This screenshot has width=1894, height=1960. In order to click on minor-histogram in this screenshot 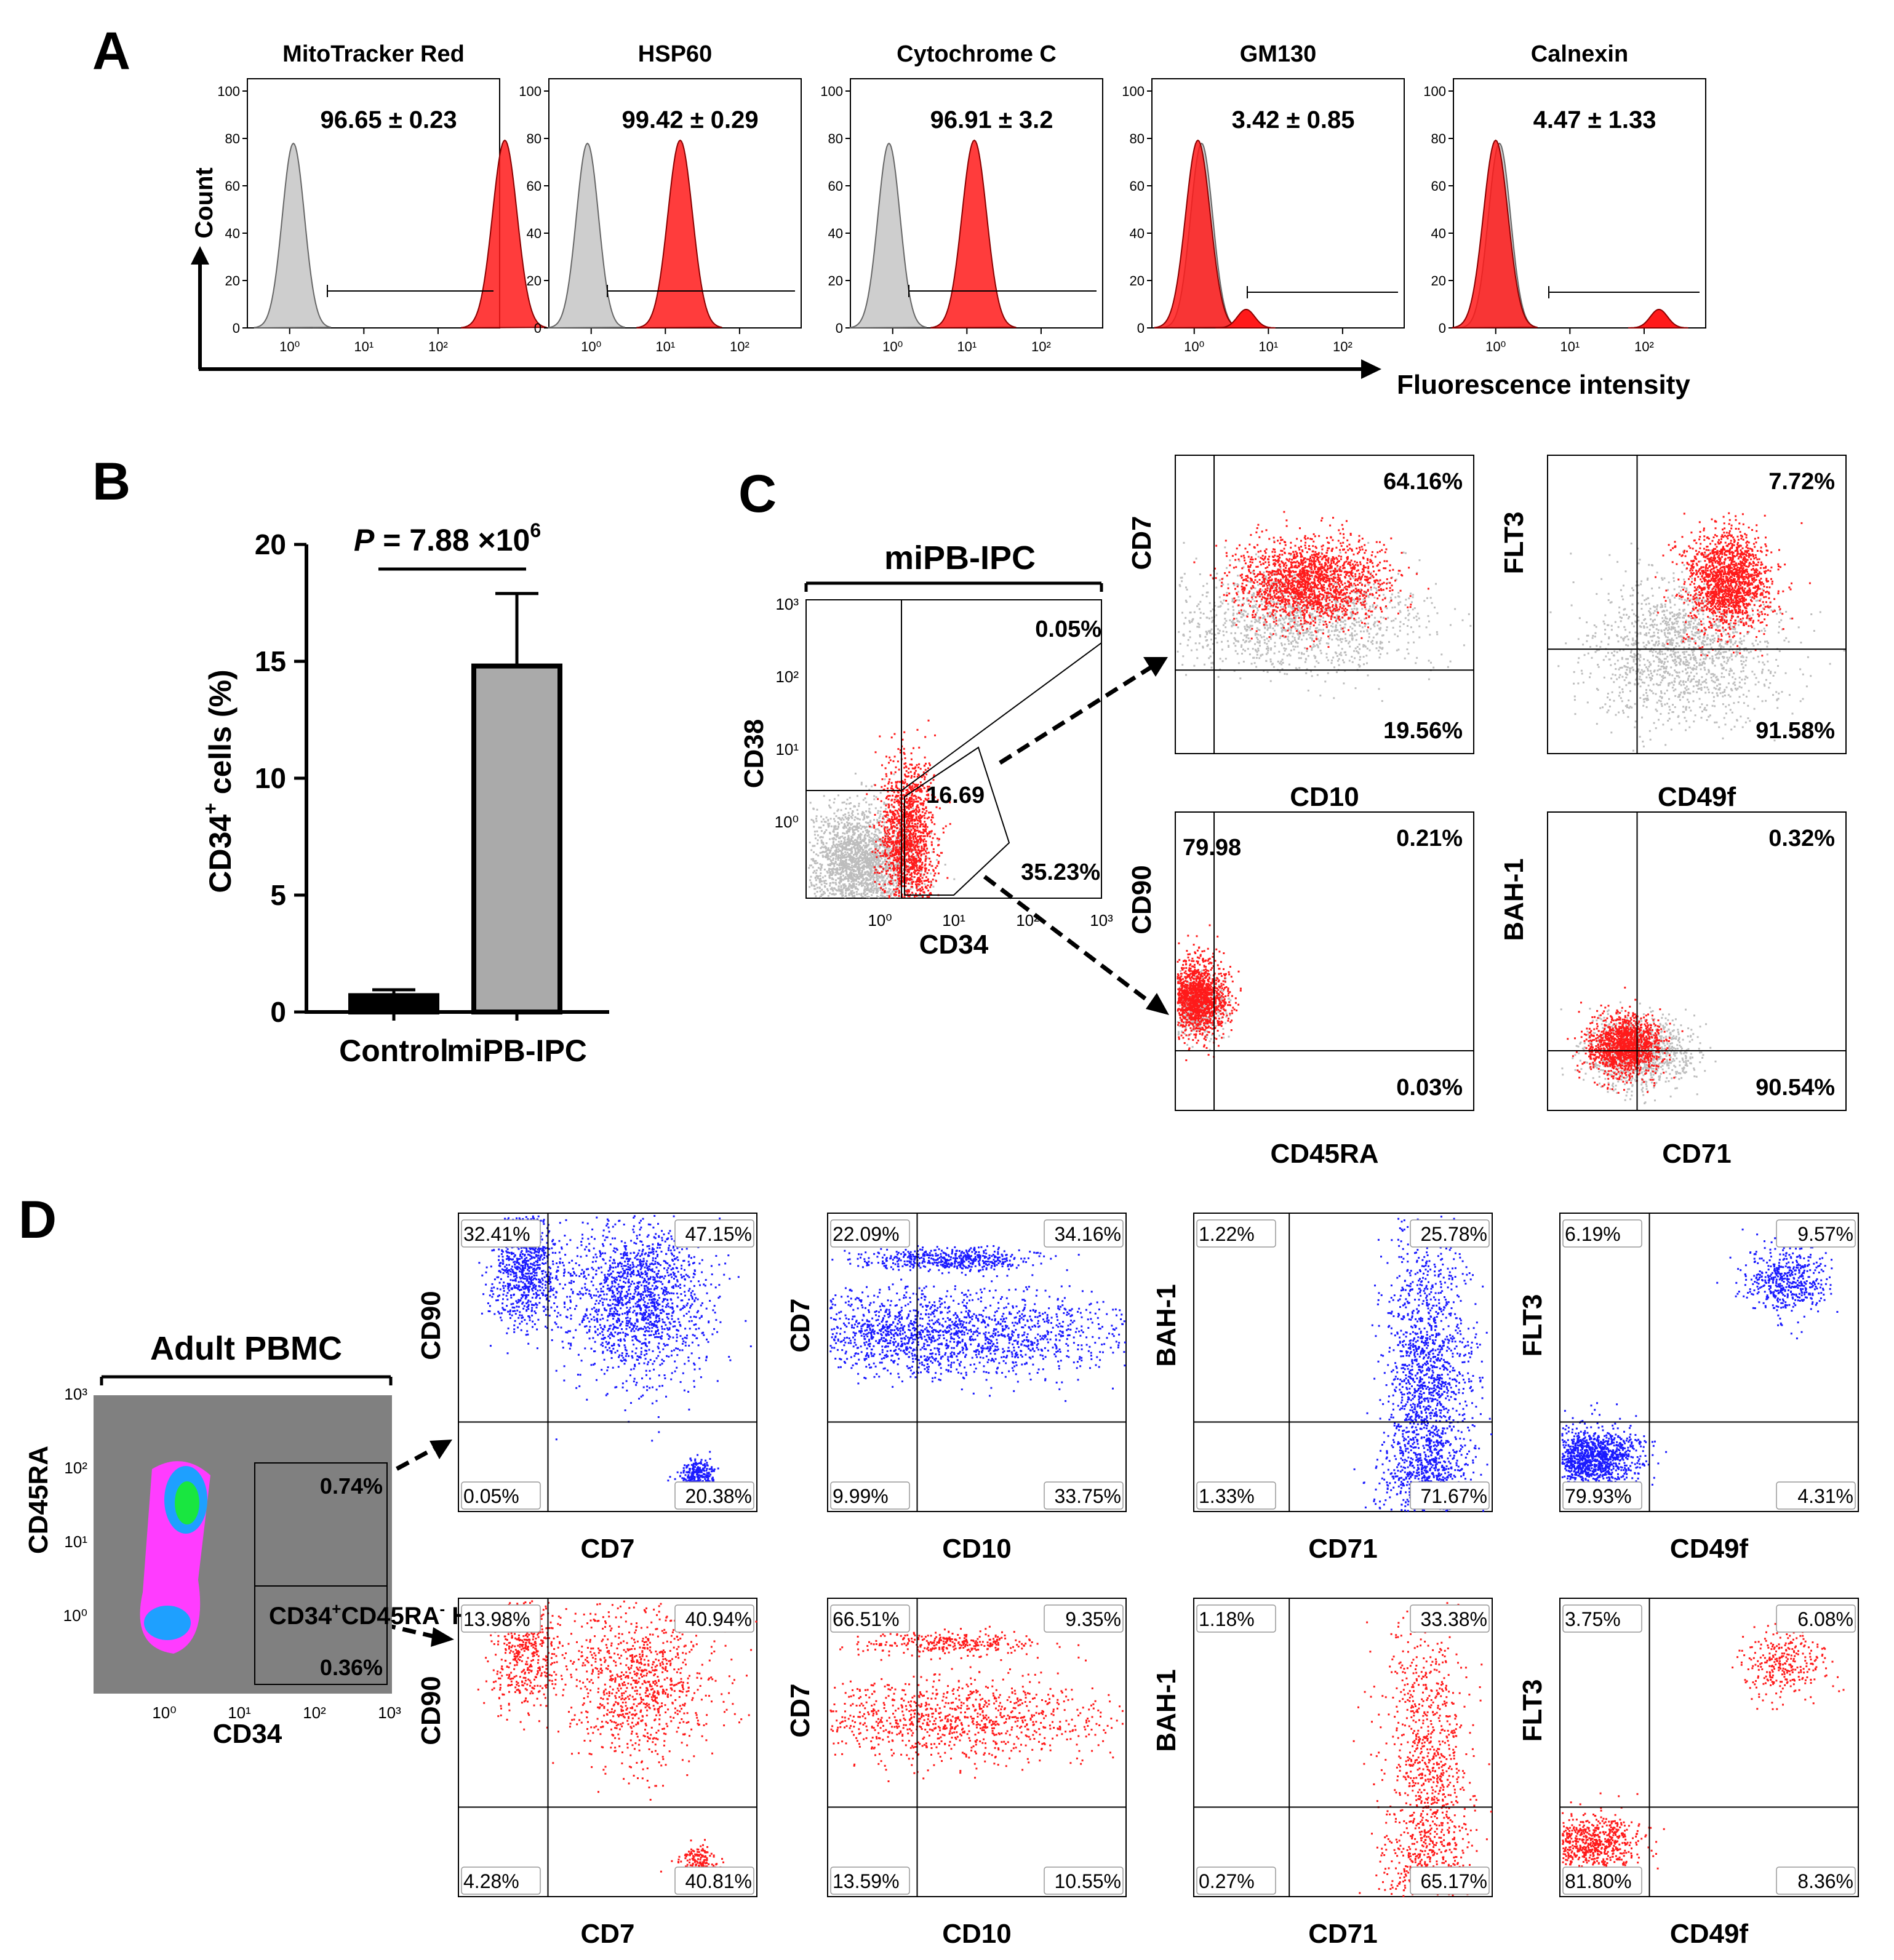, I will do `click(1246, 318)`.